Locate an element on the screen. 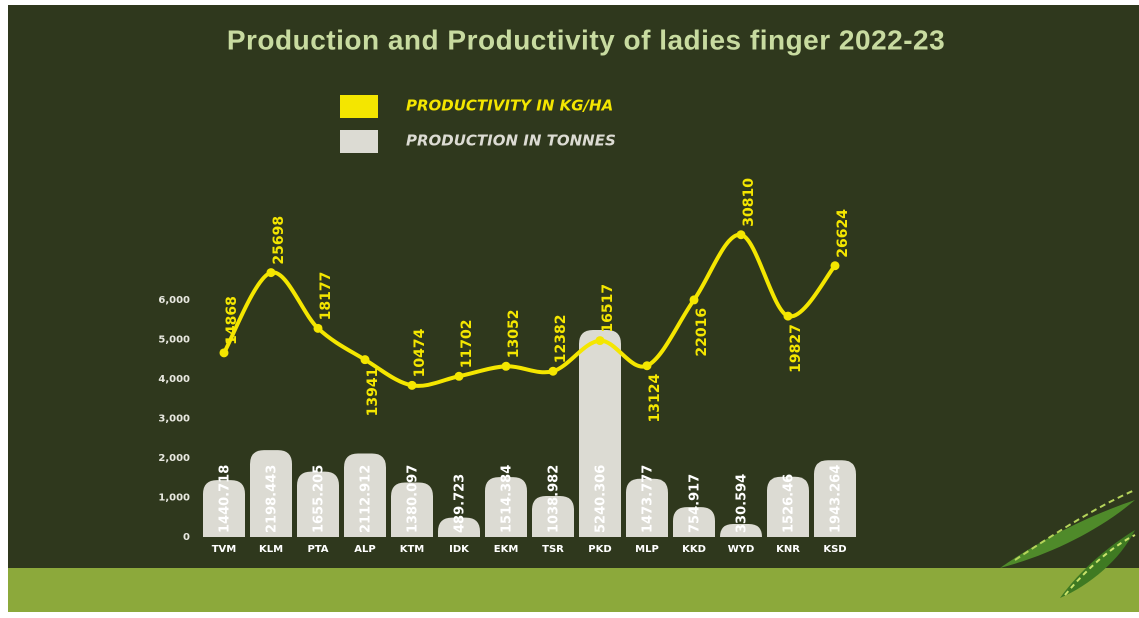 The image size is (1139, 618). line-value-label: 12382 is located at coordinates (561, 339).